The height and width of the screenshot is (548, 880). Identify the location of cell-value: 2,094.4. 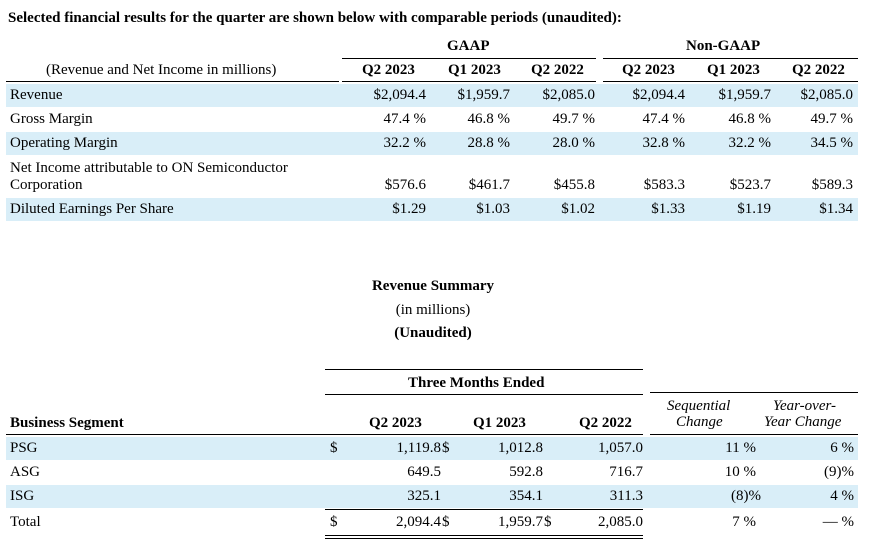
(418, 522).